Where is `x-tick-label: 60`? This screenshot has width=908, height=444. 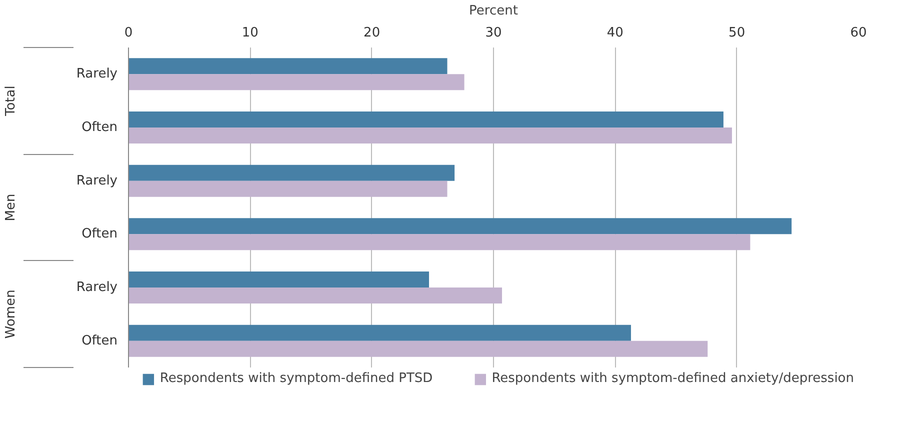 x-tick-label: 60 is located at coordinates (858, 33).